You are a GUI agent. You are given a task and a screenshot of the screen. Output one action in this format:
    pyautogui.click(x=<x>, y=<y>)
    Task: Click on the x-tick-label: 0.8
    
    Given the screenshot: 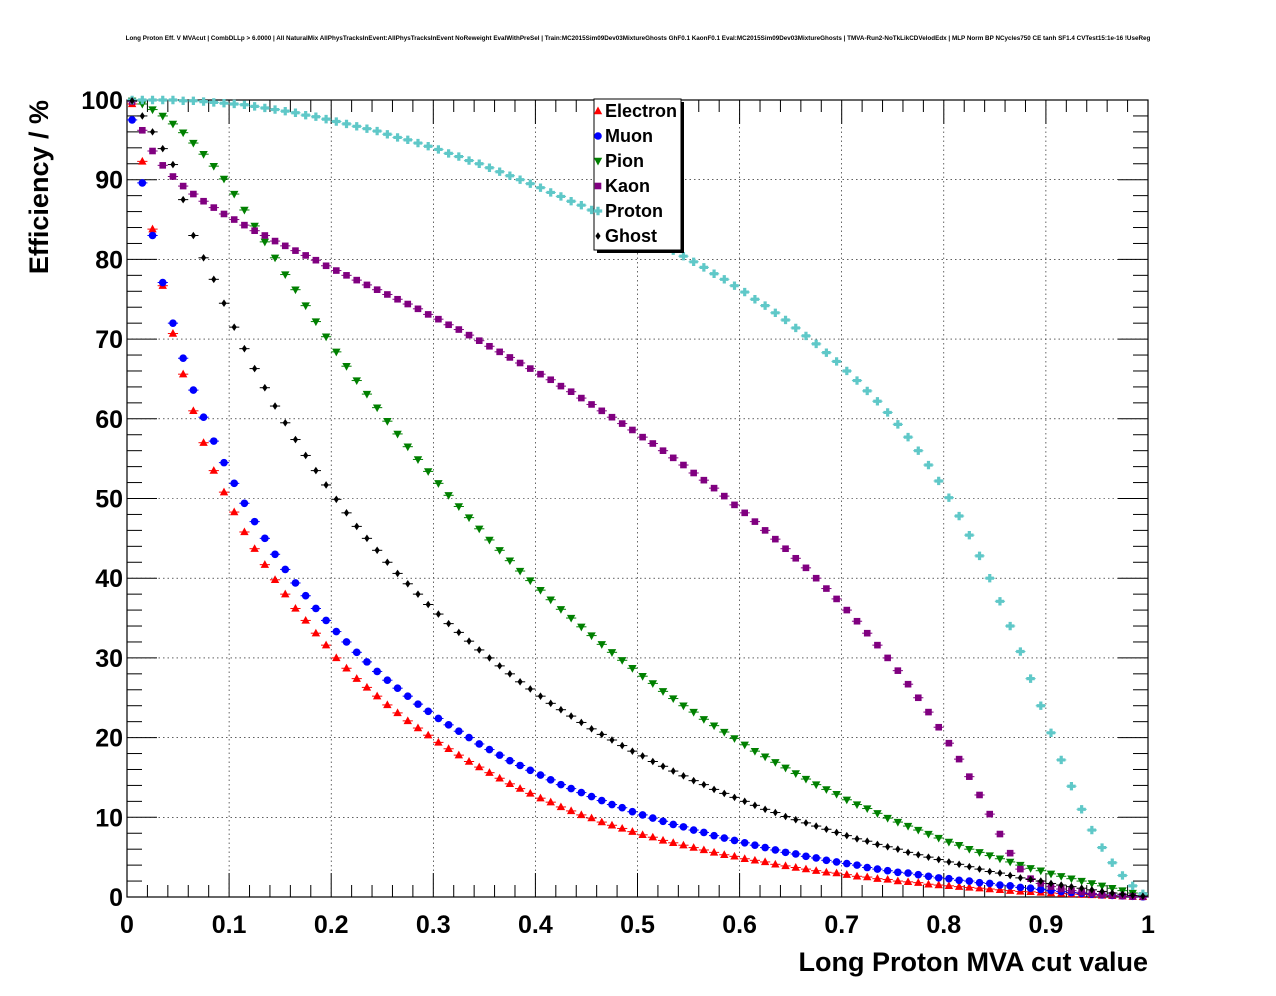 What is the action you would take?
    pyautogui.click(x=943, y=925)
    